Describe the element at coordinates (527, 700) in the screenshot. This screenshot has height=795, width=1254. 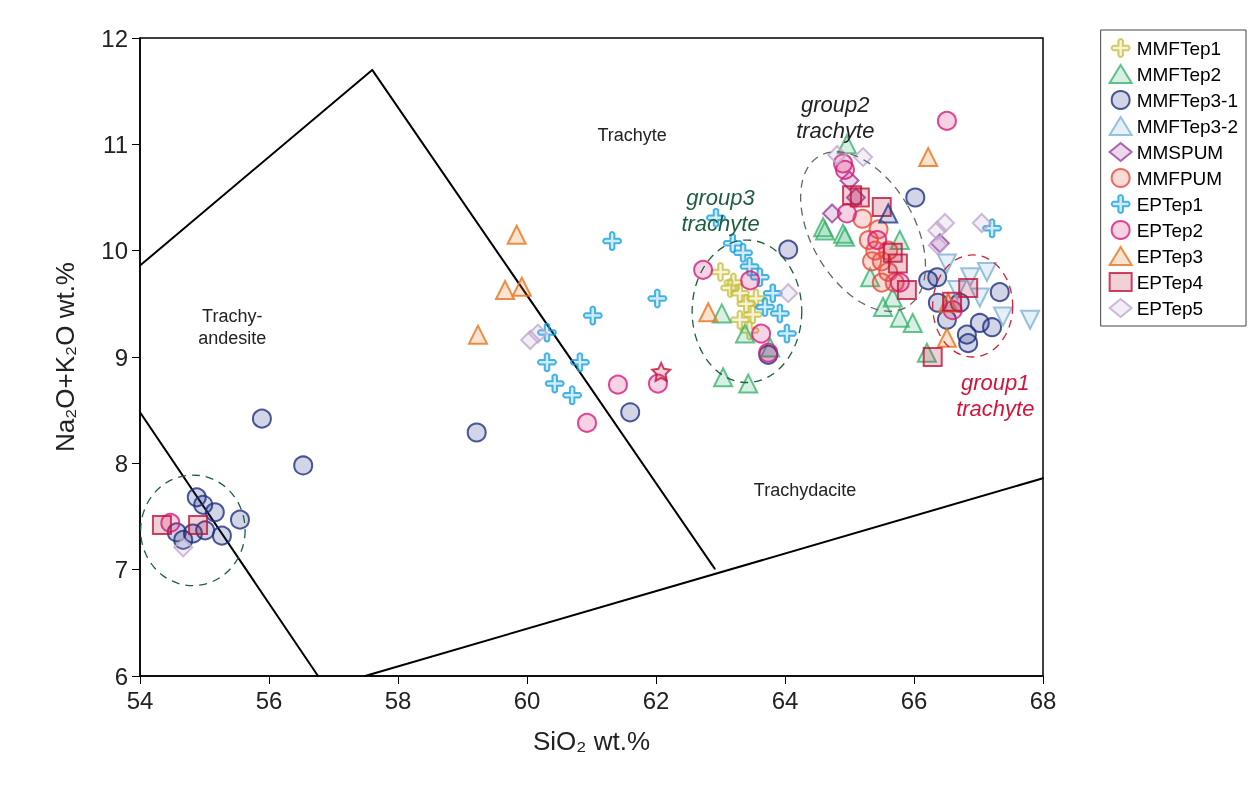
I see `x-tick-label: 60` at that location.